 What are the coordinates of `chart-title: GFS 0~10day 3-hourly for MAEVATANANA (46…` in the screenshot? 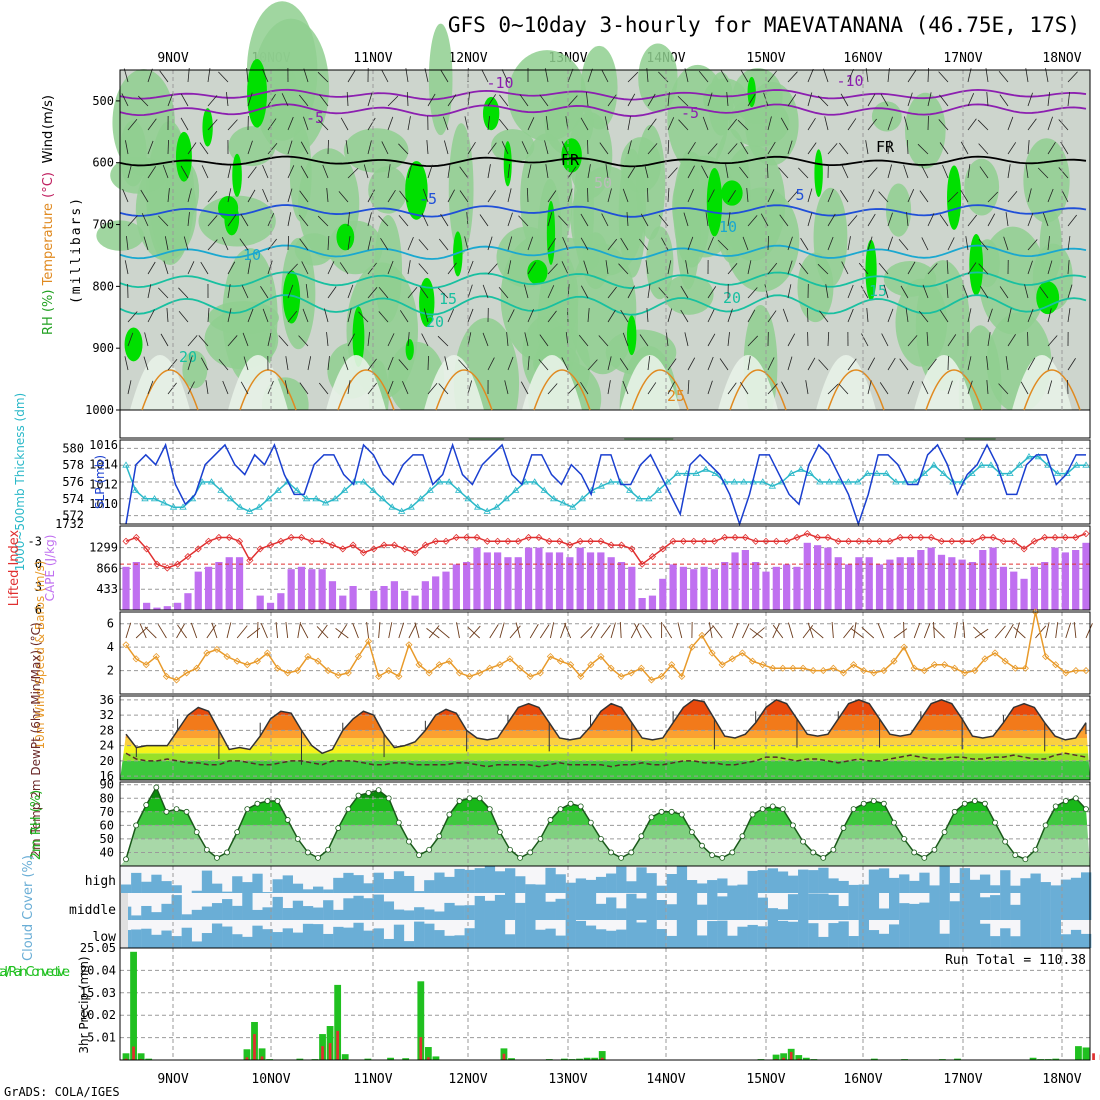 It's located at (764, 25).